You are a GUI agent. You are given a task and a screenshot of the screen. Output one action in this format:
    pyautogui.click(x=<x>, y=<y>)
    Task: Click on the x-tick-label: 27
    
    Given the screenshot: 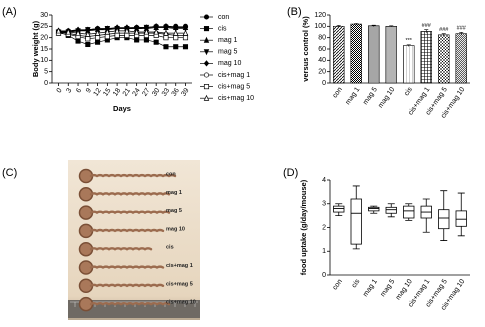 What is the action you would take?
    pyautogui.click(x=146, y=92)
    